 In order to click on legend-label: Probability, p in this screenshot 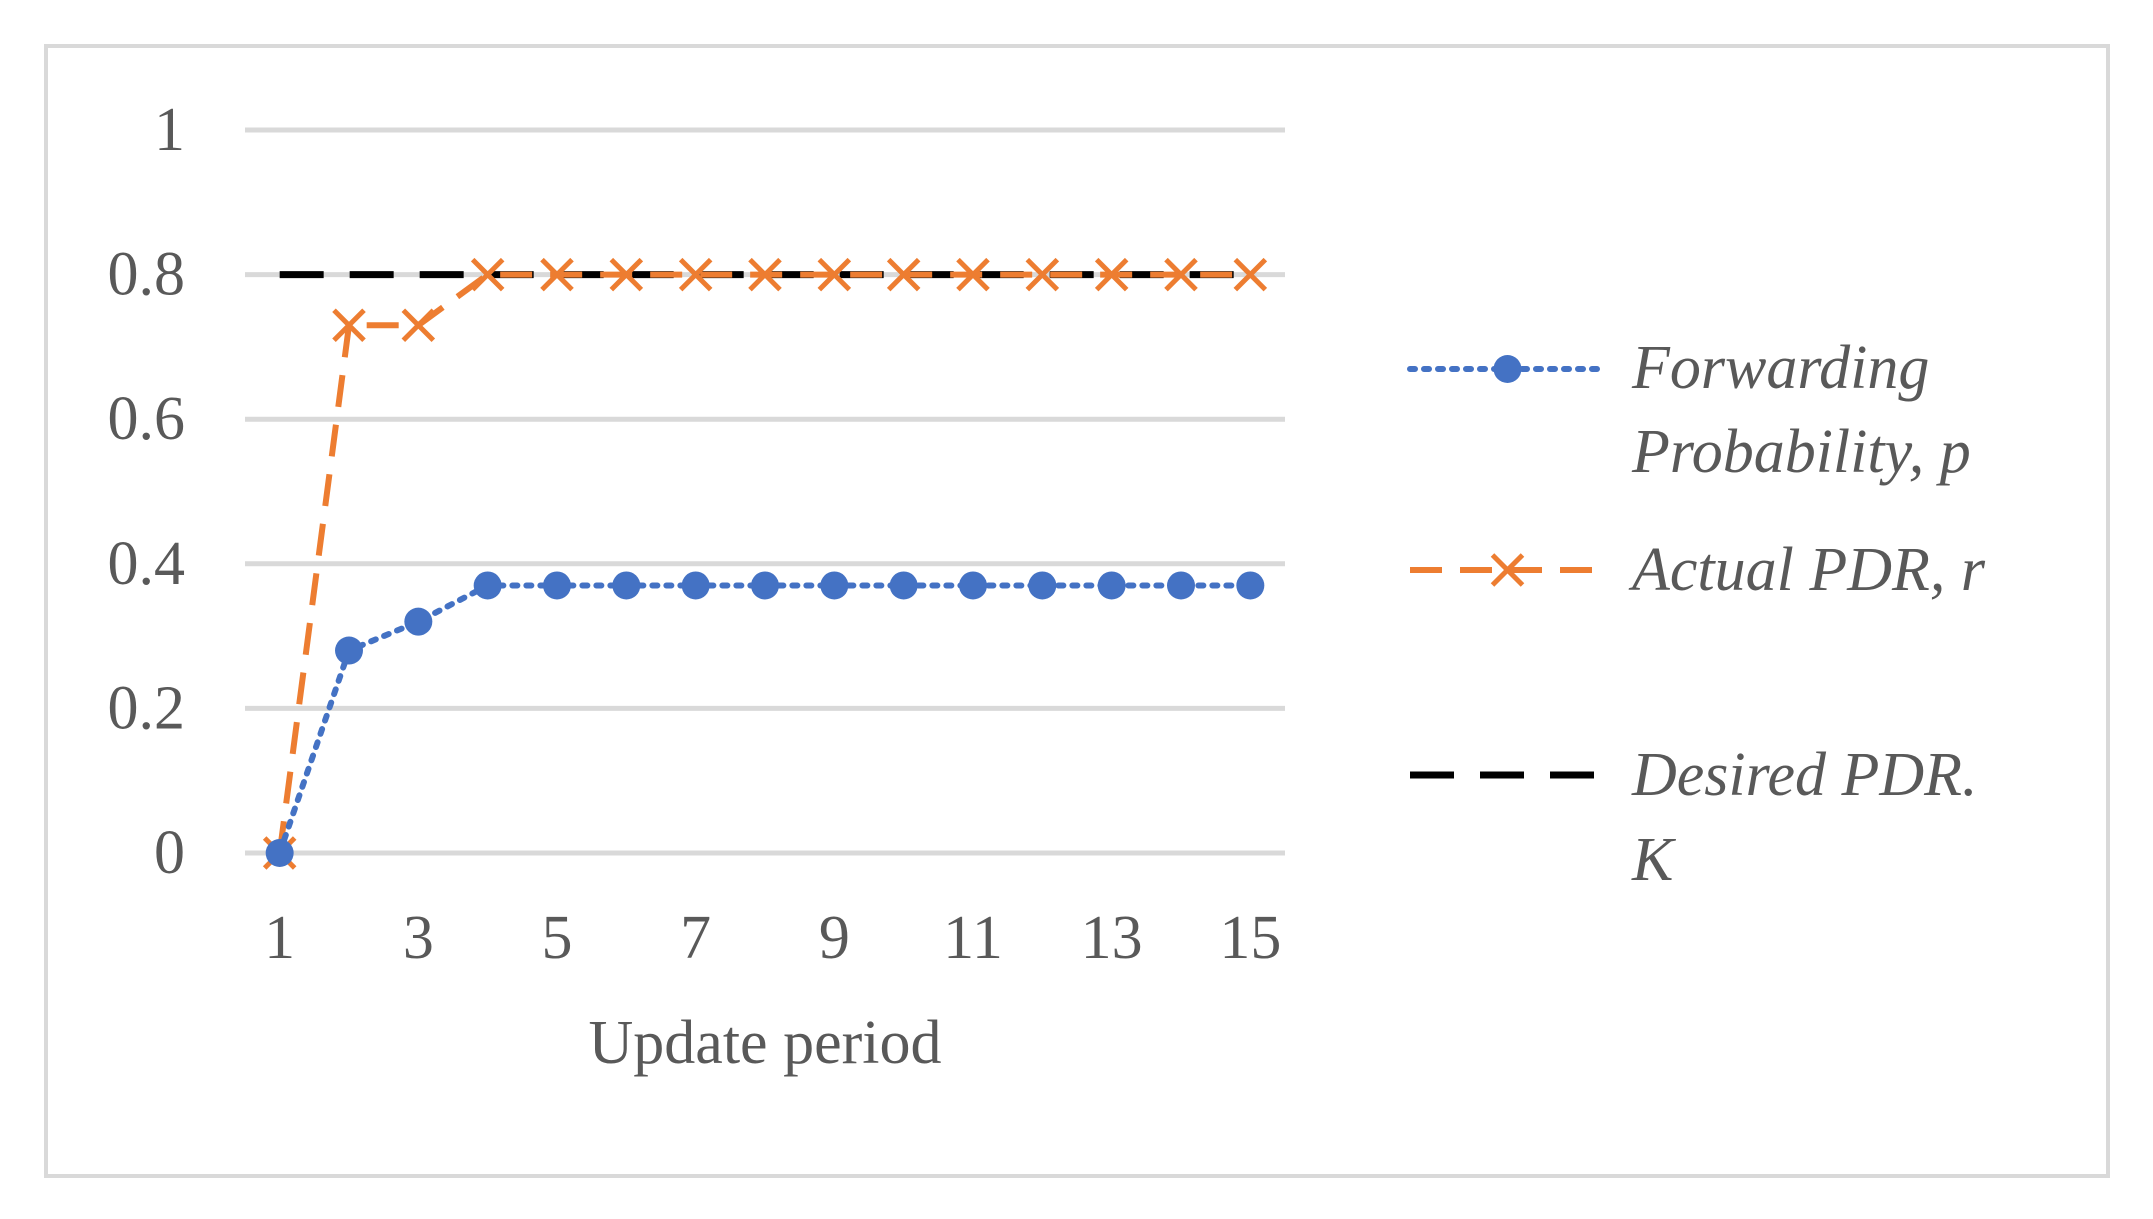, I will do `click(1801, 452)`.